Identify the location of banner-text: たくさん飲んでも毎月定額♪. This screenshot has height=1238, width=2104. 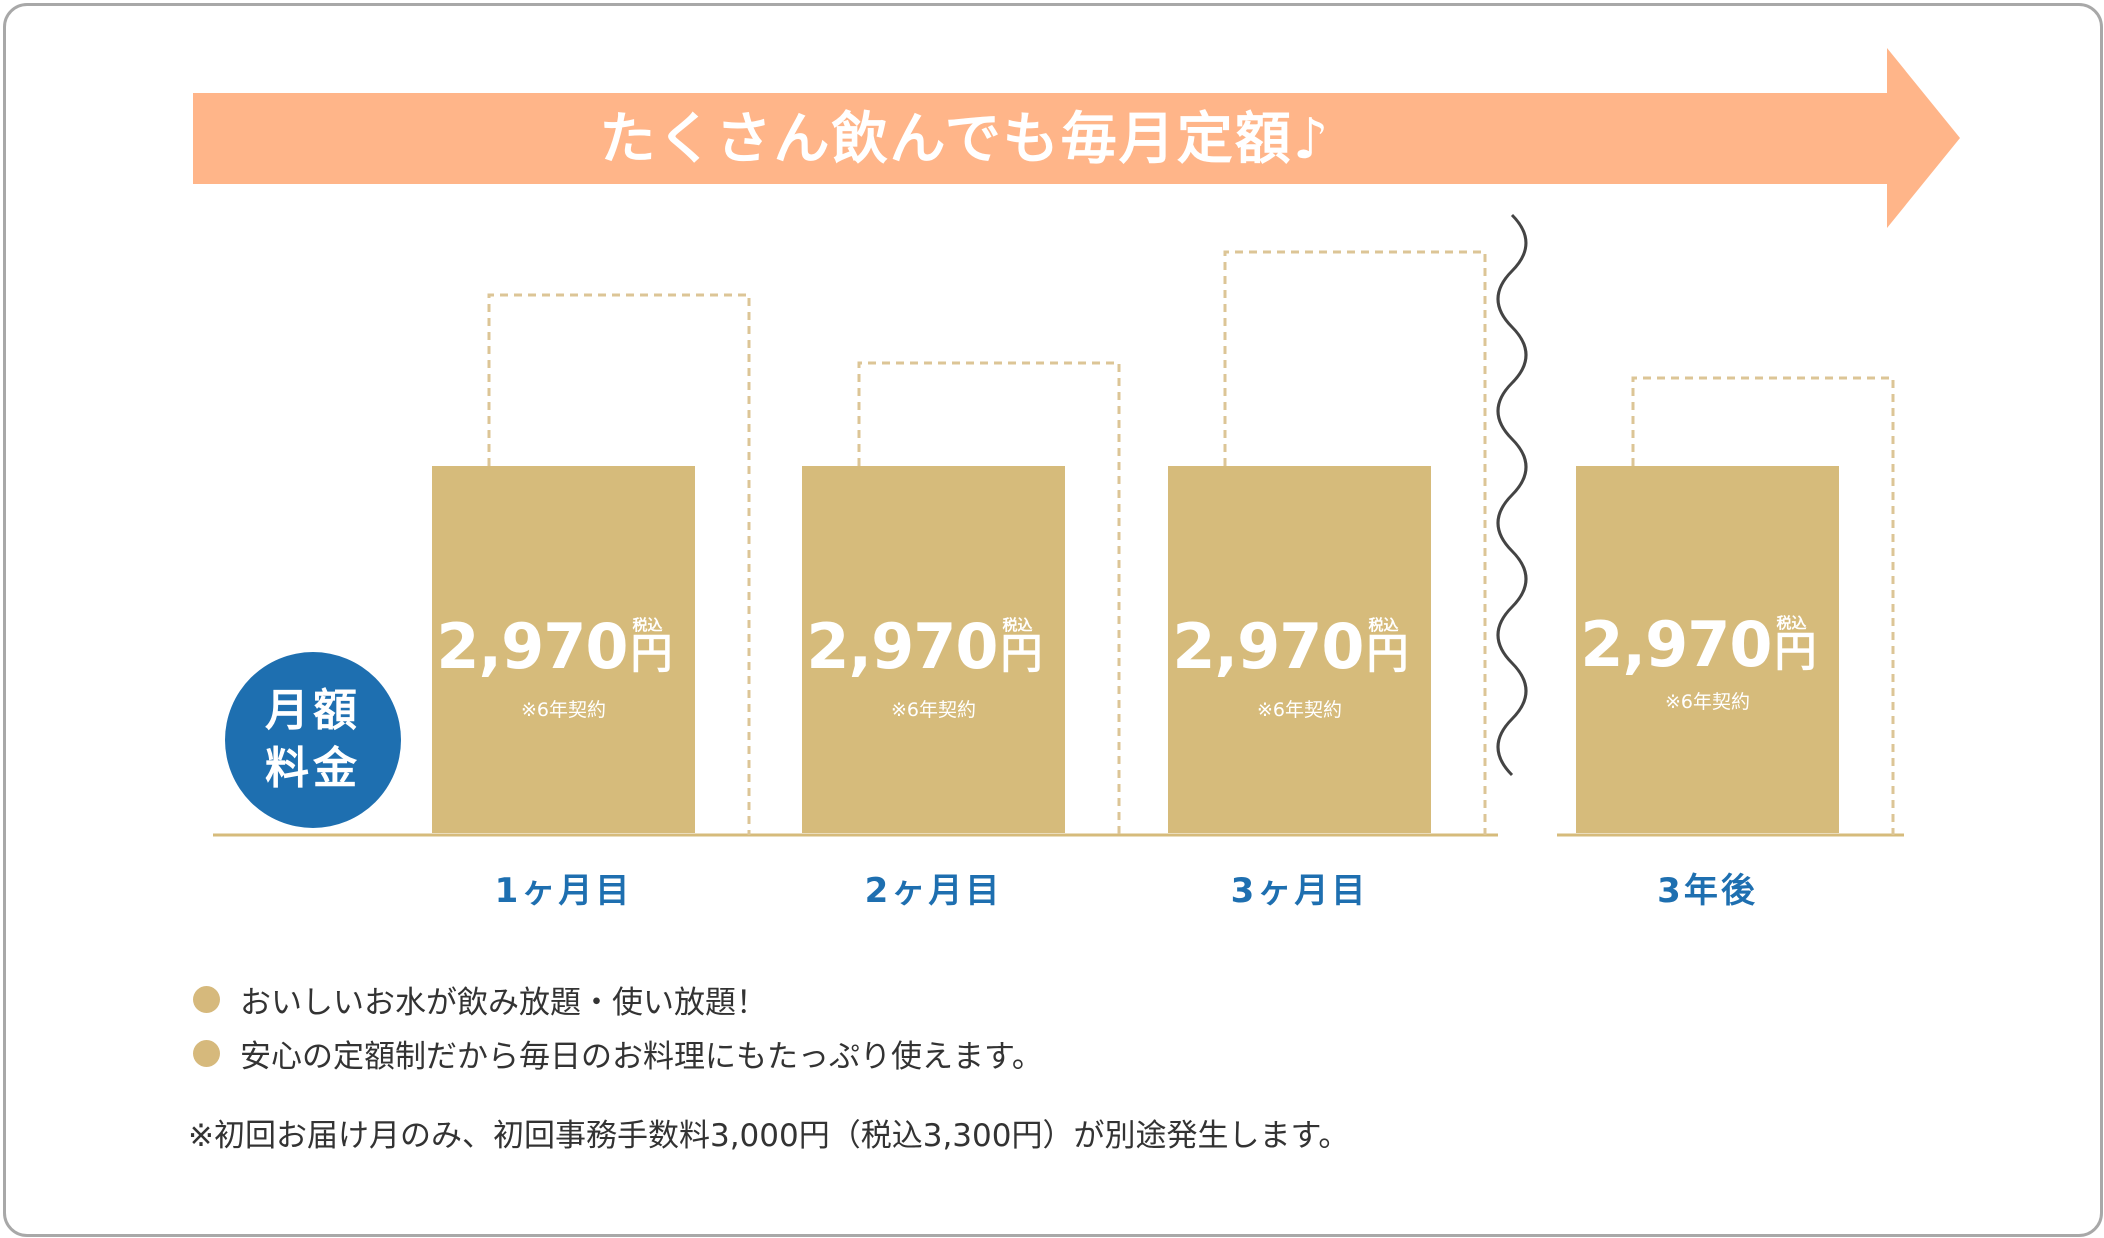
(965, 139).